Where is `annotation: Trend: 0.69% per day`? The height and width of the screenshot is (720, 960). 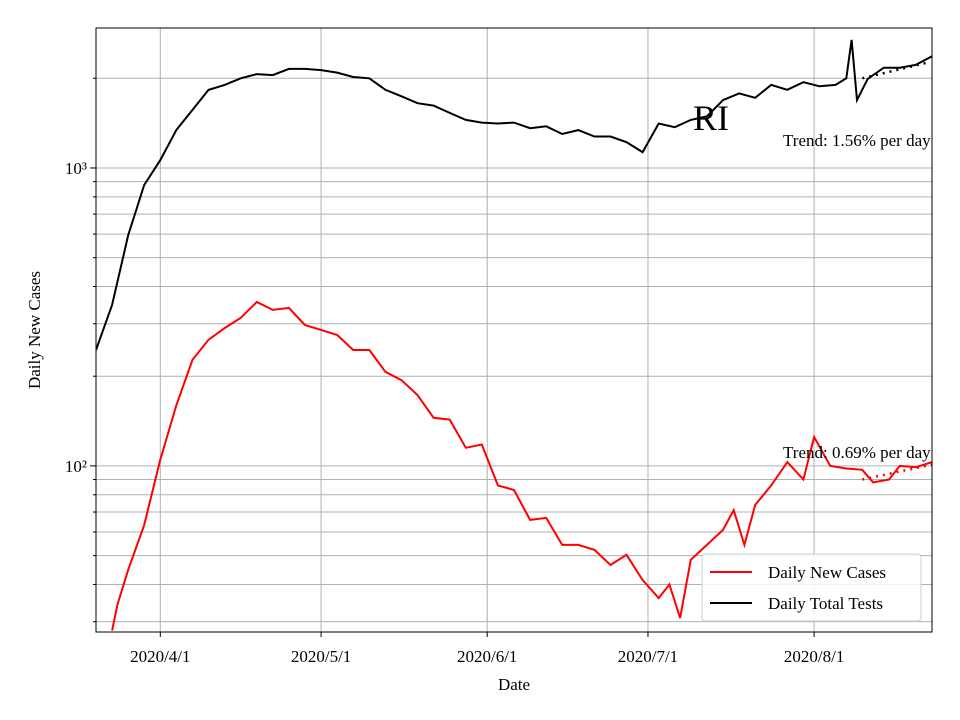
annotation: Trend: 0.69% per day is located at coordinates (857, 452).